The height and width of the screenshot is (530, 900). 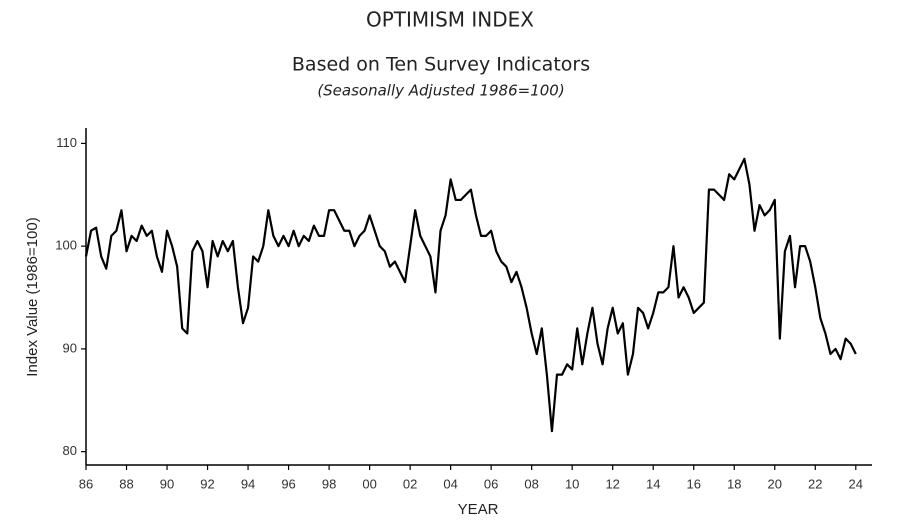 What do you see at coordinates (207, 483) in the screenshot?
I see `x-tick-label: 92` at bounding box center [207, 483].